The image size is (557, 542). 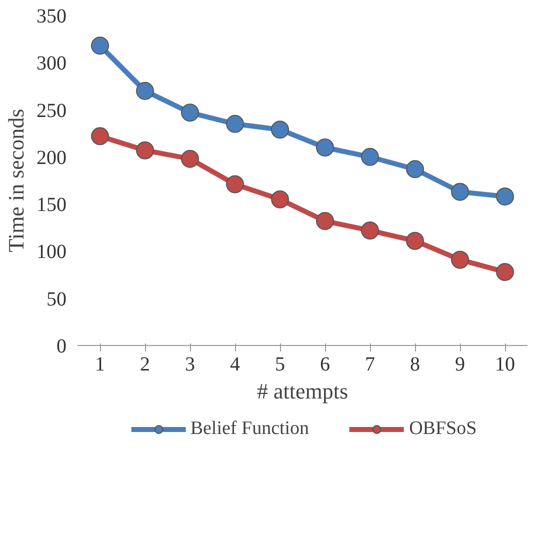 What do you see at coordinates (302, 391) in the screenshot?
I see `x-axis-title: # attempts` at bounding box center [302, 391].